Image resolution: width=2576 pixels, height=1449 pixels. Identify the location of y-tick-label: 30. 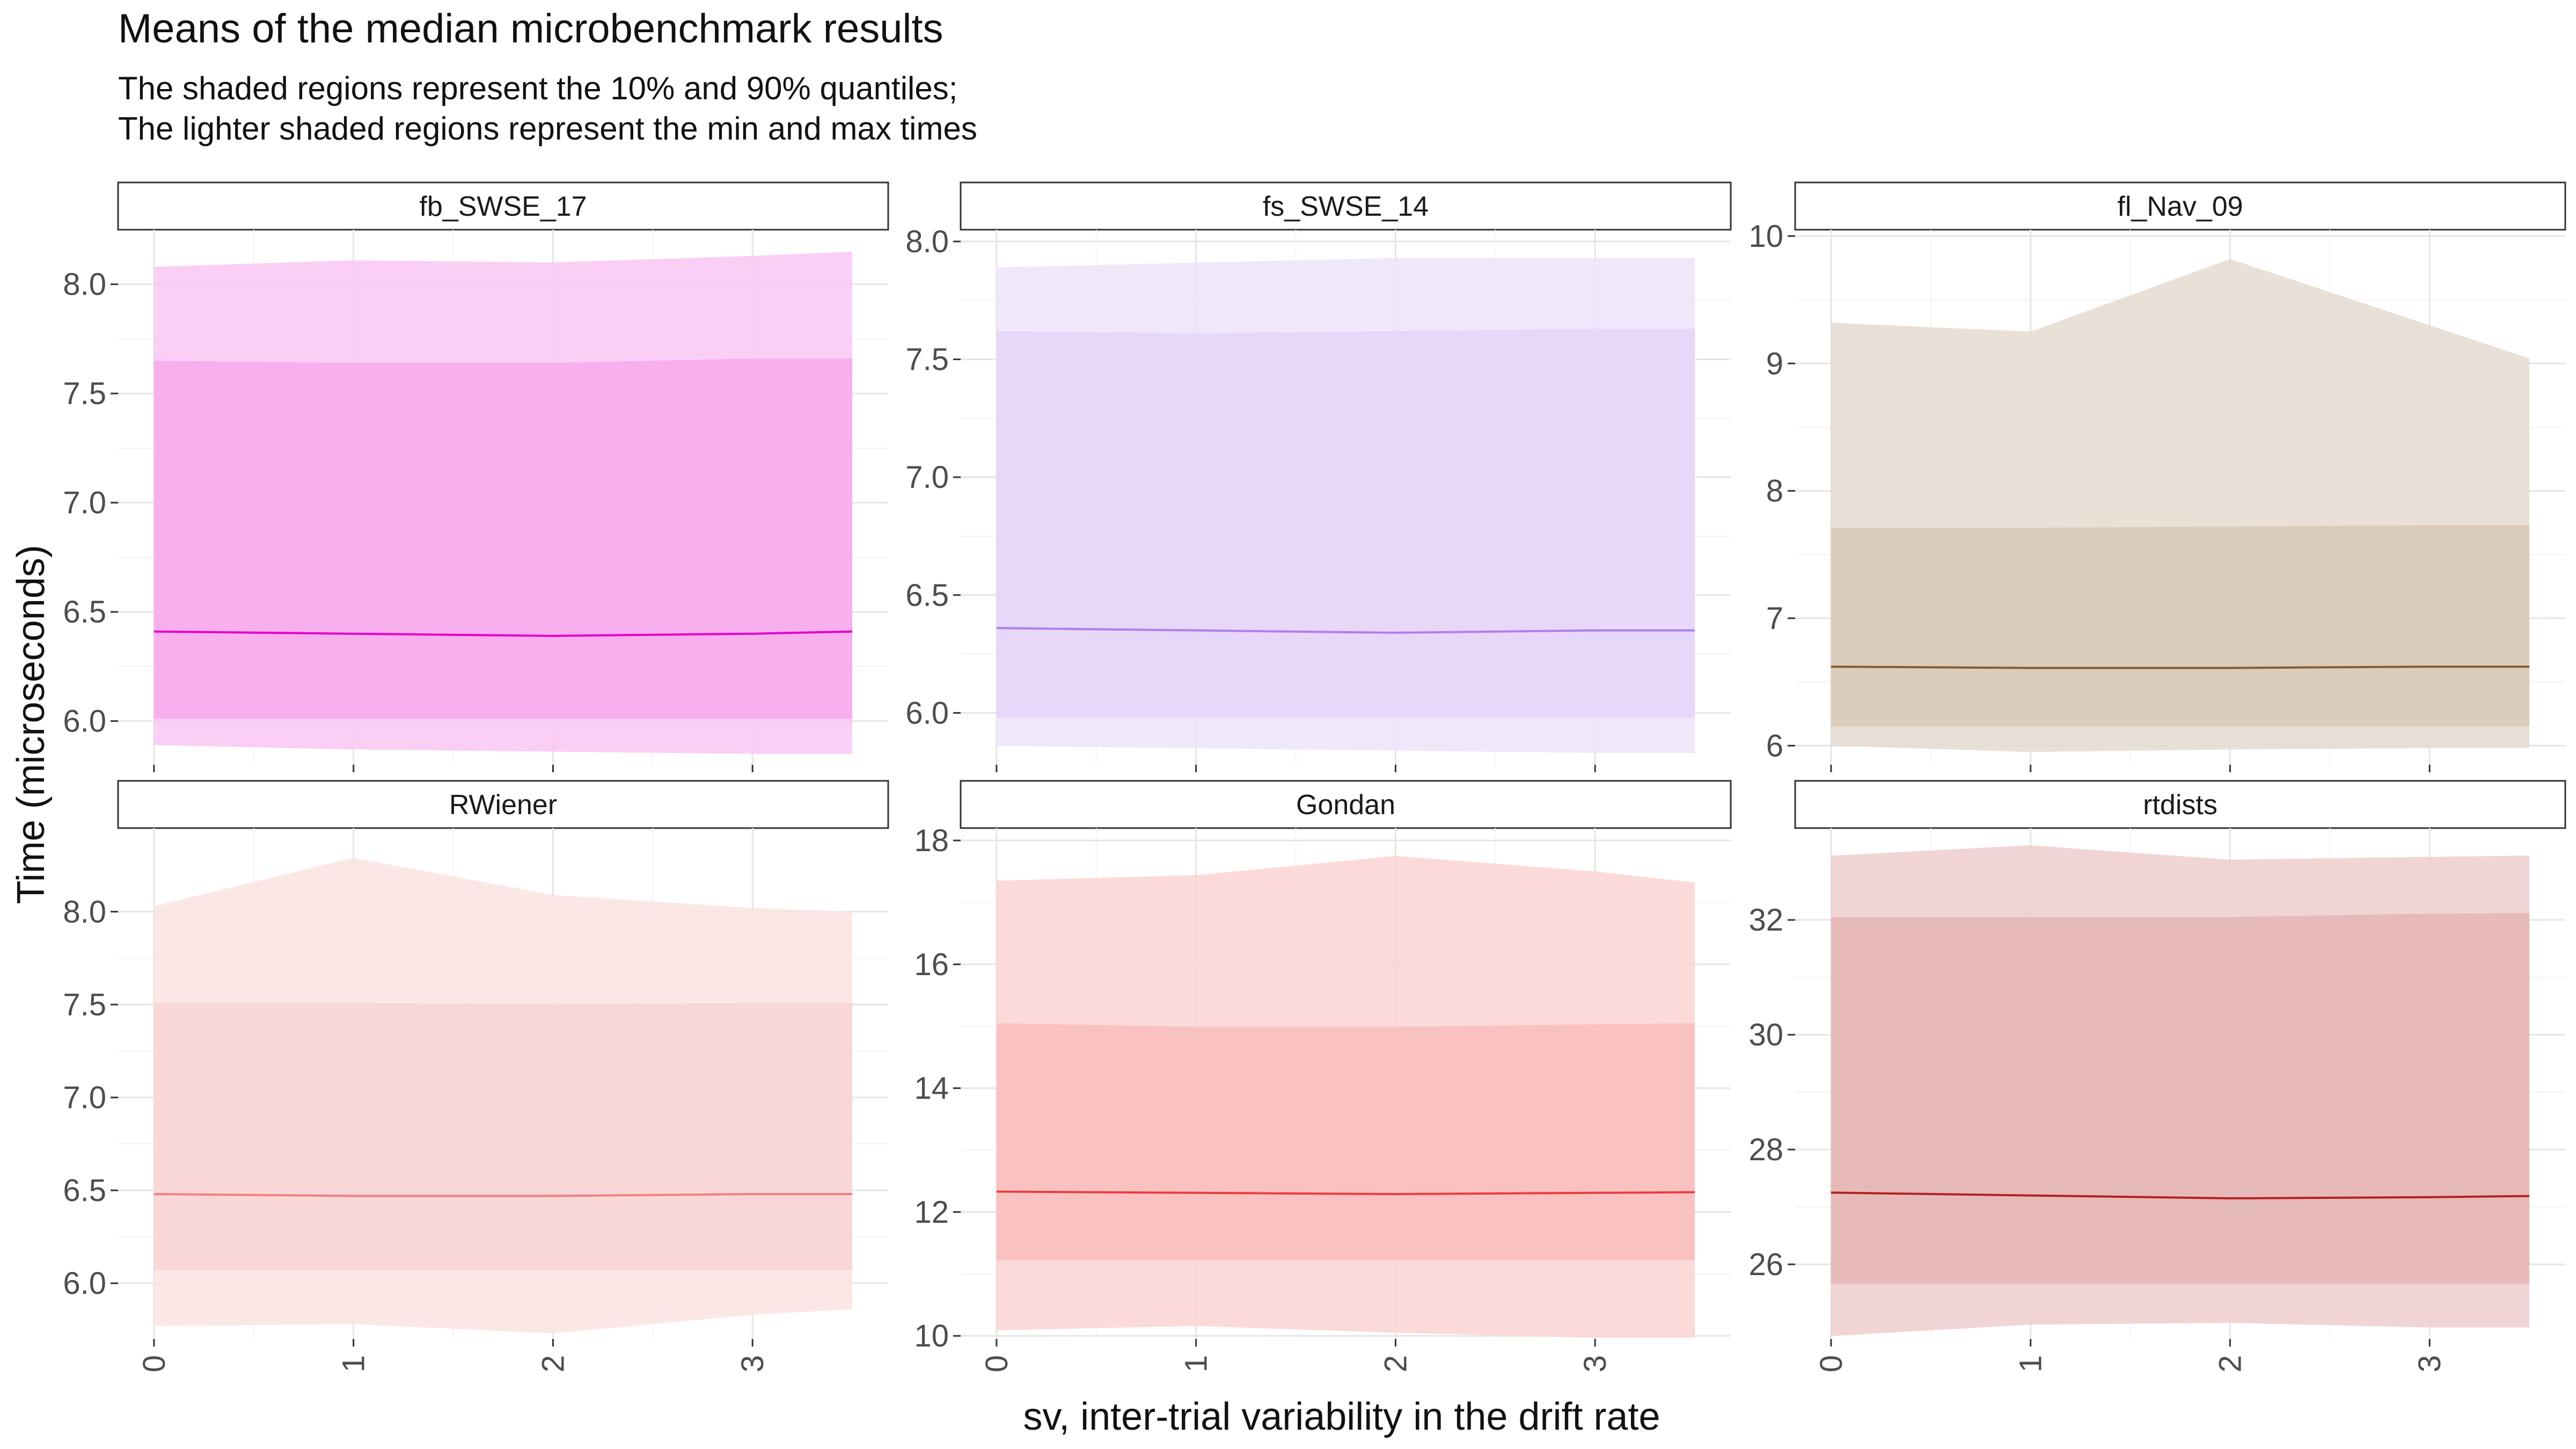
(1765, 1035).